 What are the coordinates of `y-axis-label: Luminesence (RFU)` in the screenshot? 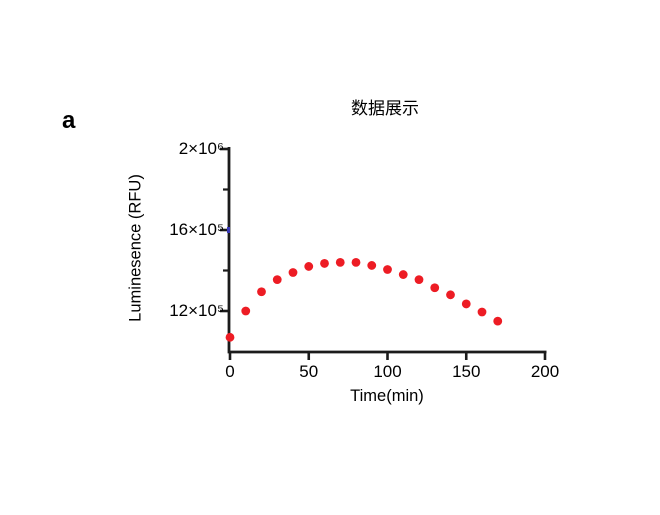 It's located at (135, 248).